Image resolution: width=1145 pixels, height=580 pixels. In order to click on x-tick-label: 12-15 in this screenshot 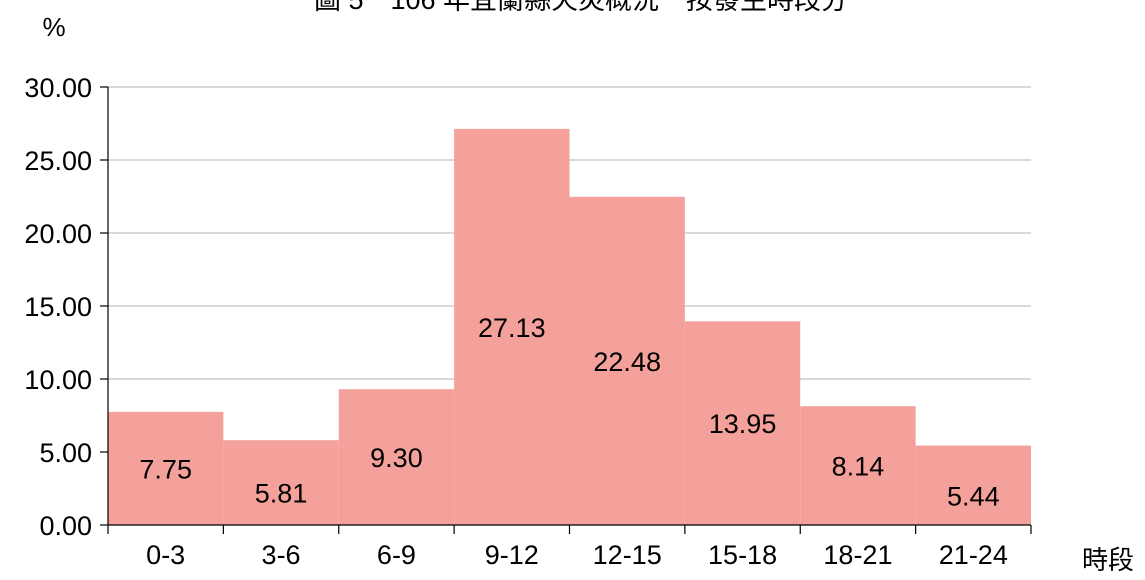, I will do `click(627, 555)`.